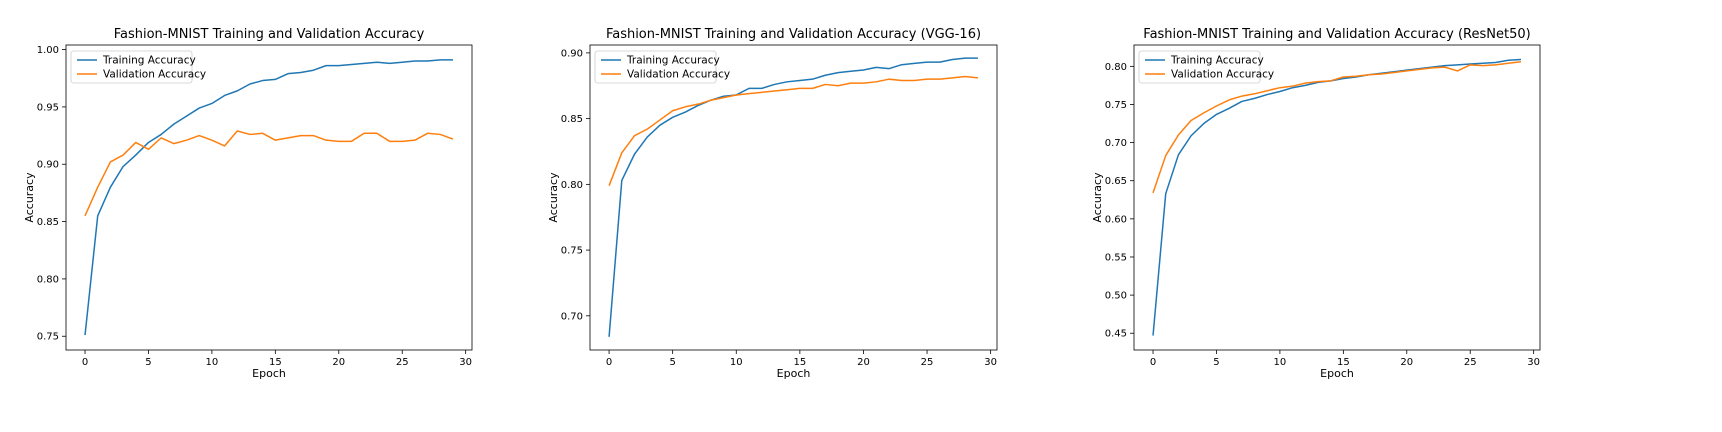  I want to click on y-tick-label: 1.00, so click(48, 50).